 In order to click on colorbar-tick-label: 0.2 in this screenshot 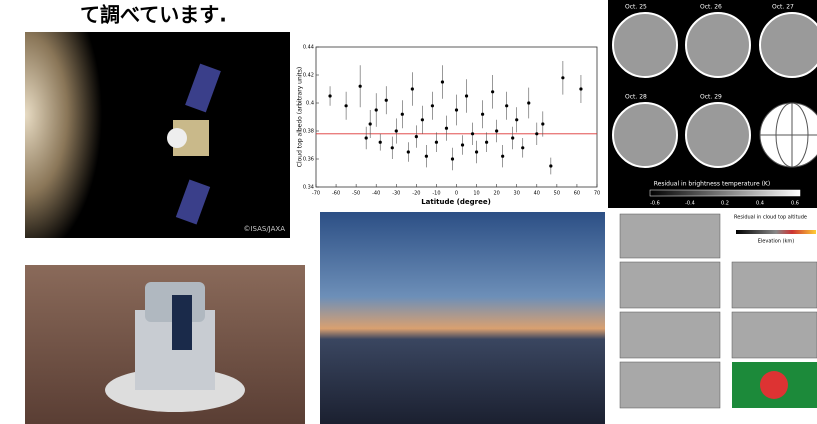, I will do `click(725, 204)`.